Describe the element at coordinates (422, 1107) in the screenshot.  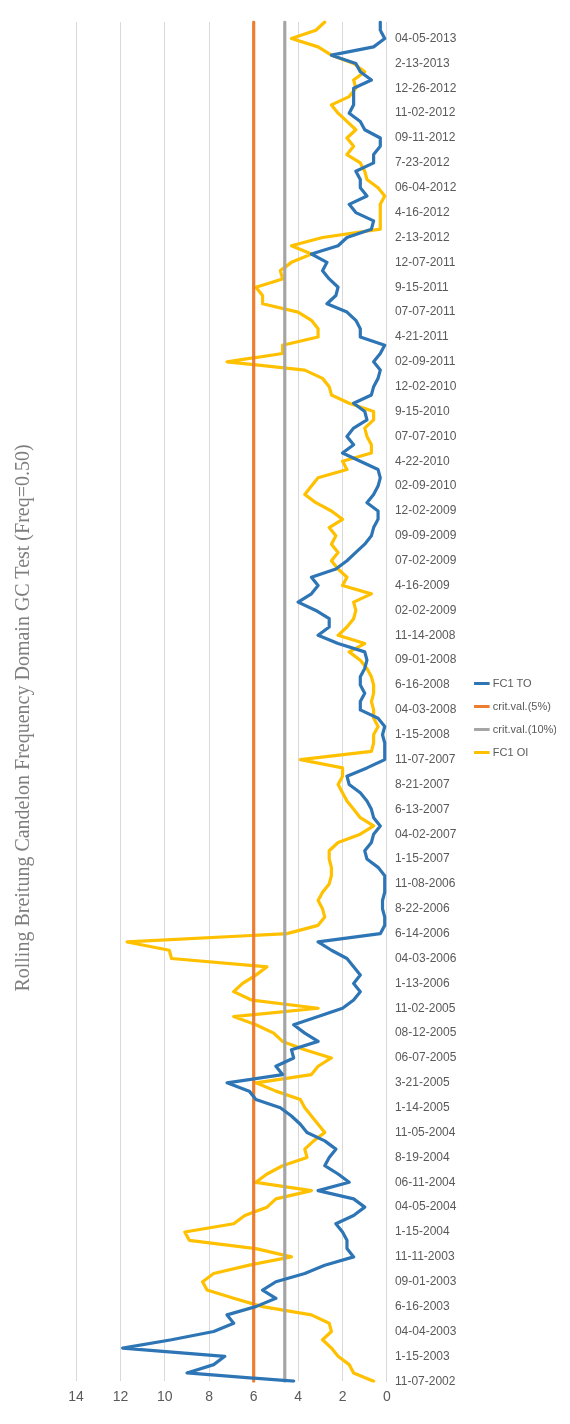
I see `y-tick-label: 1-14-2005` at that location.